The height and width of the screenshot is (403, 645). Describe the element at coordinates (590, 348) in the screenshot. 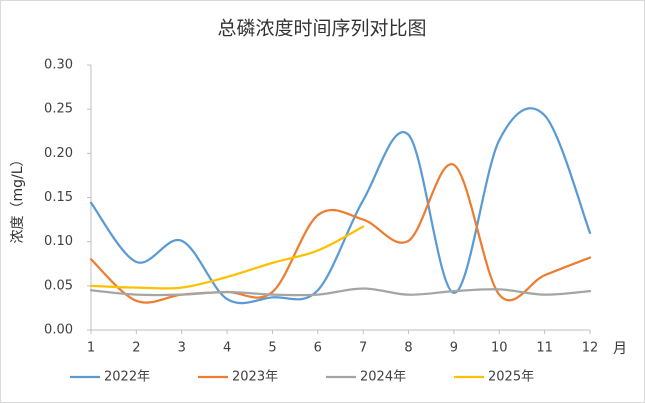

I see `x-tick-label: 12` at that location.